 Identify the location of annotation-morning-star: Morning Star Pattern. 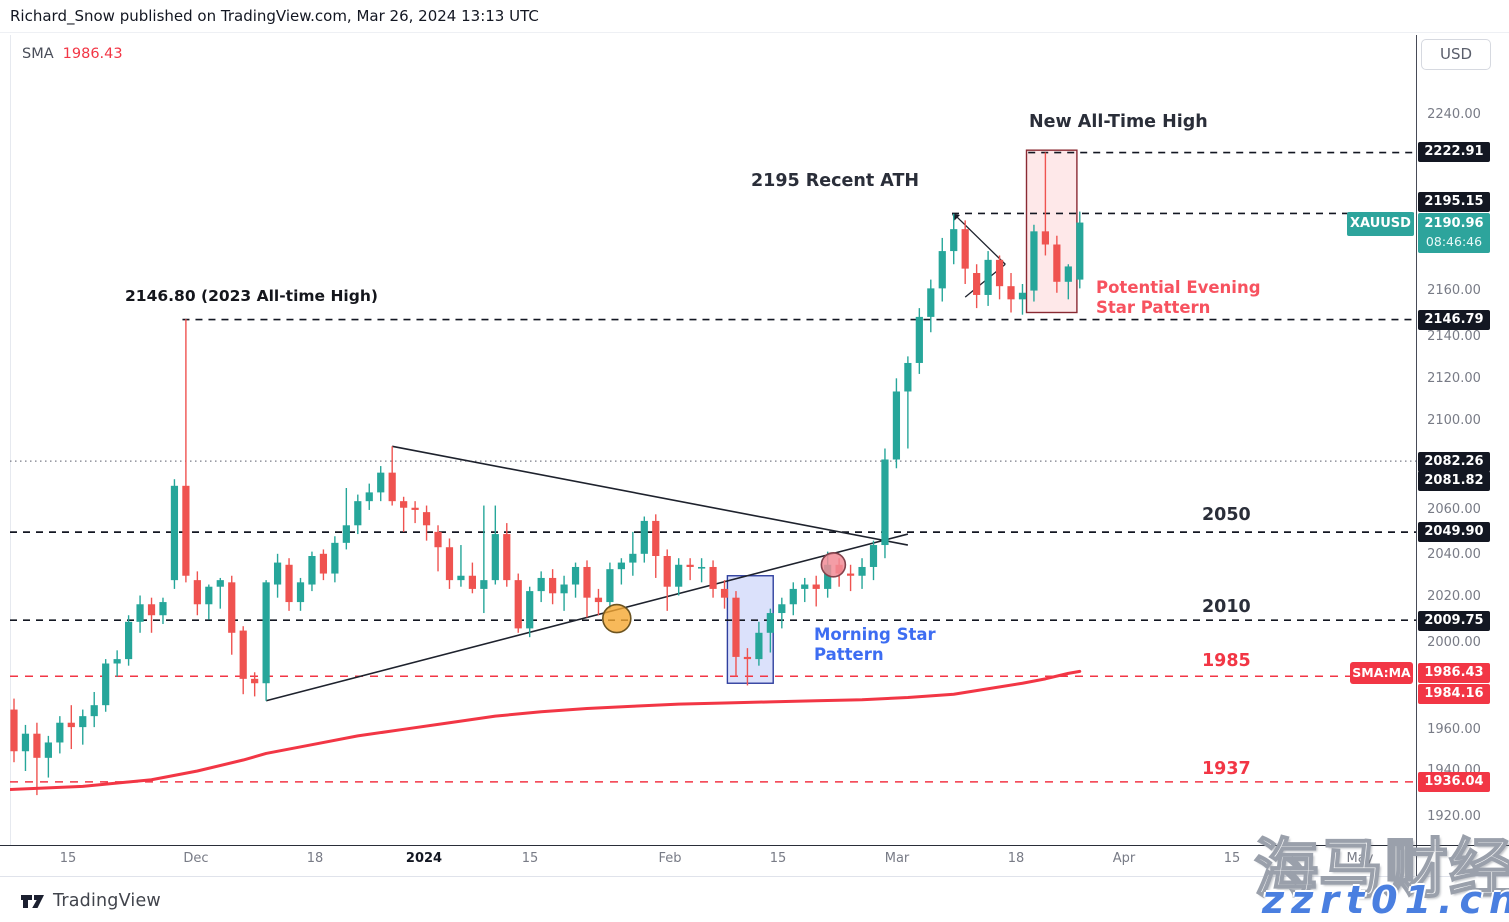
(875, 644).